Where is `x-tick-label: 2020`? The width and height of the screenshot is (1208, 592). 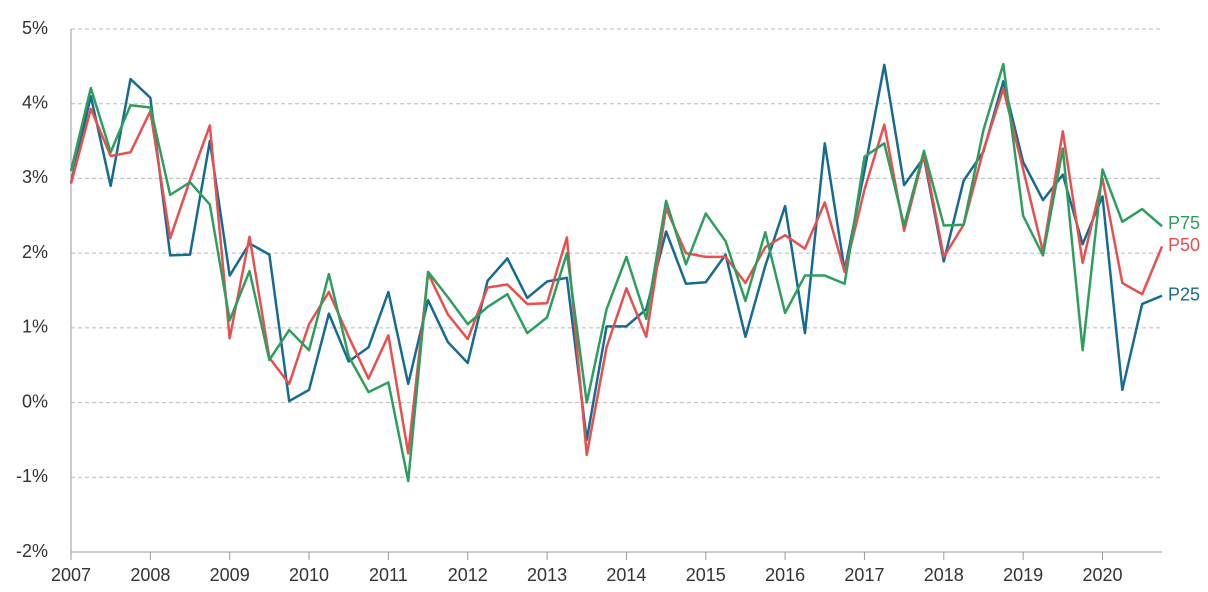
x-tick-label: 2020 is located at coordinates (1102, 575).